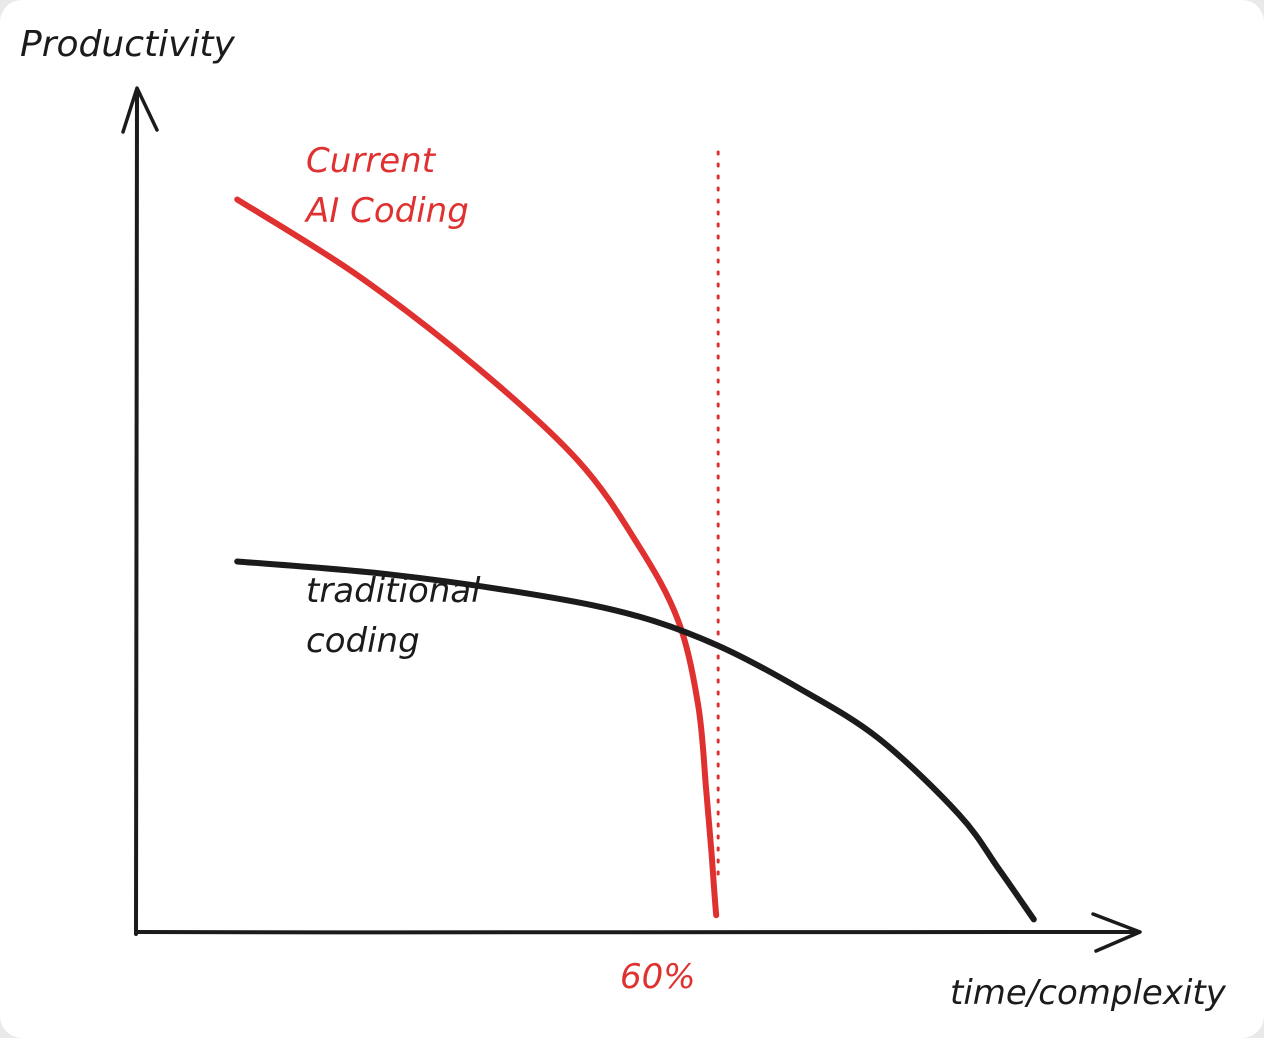 The width and height of the screenshot is (1264, 1038). Describe the element at coordinates (393, 591) in the screenshot. I see `traditional-series-label-line1: traditional` at that location.